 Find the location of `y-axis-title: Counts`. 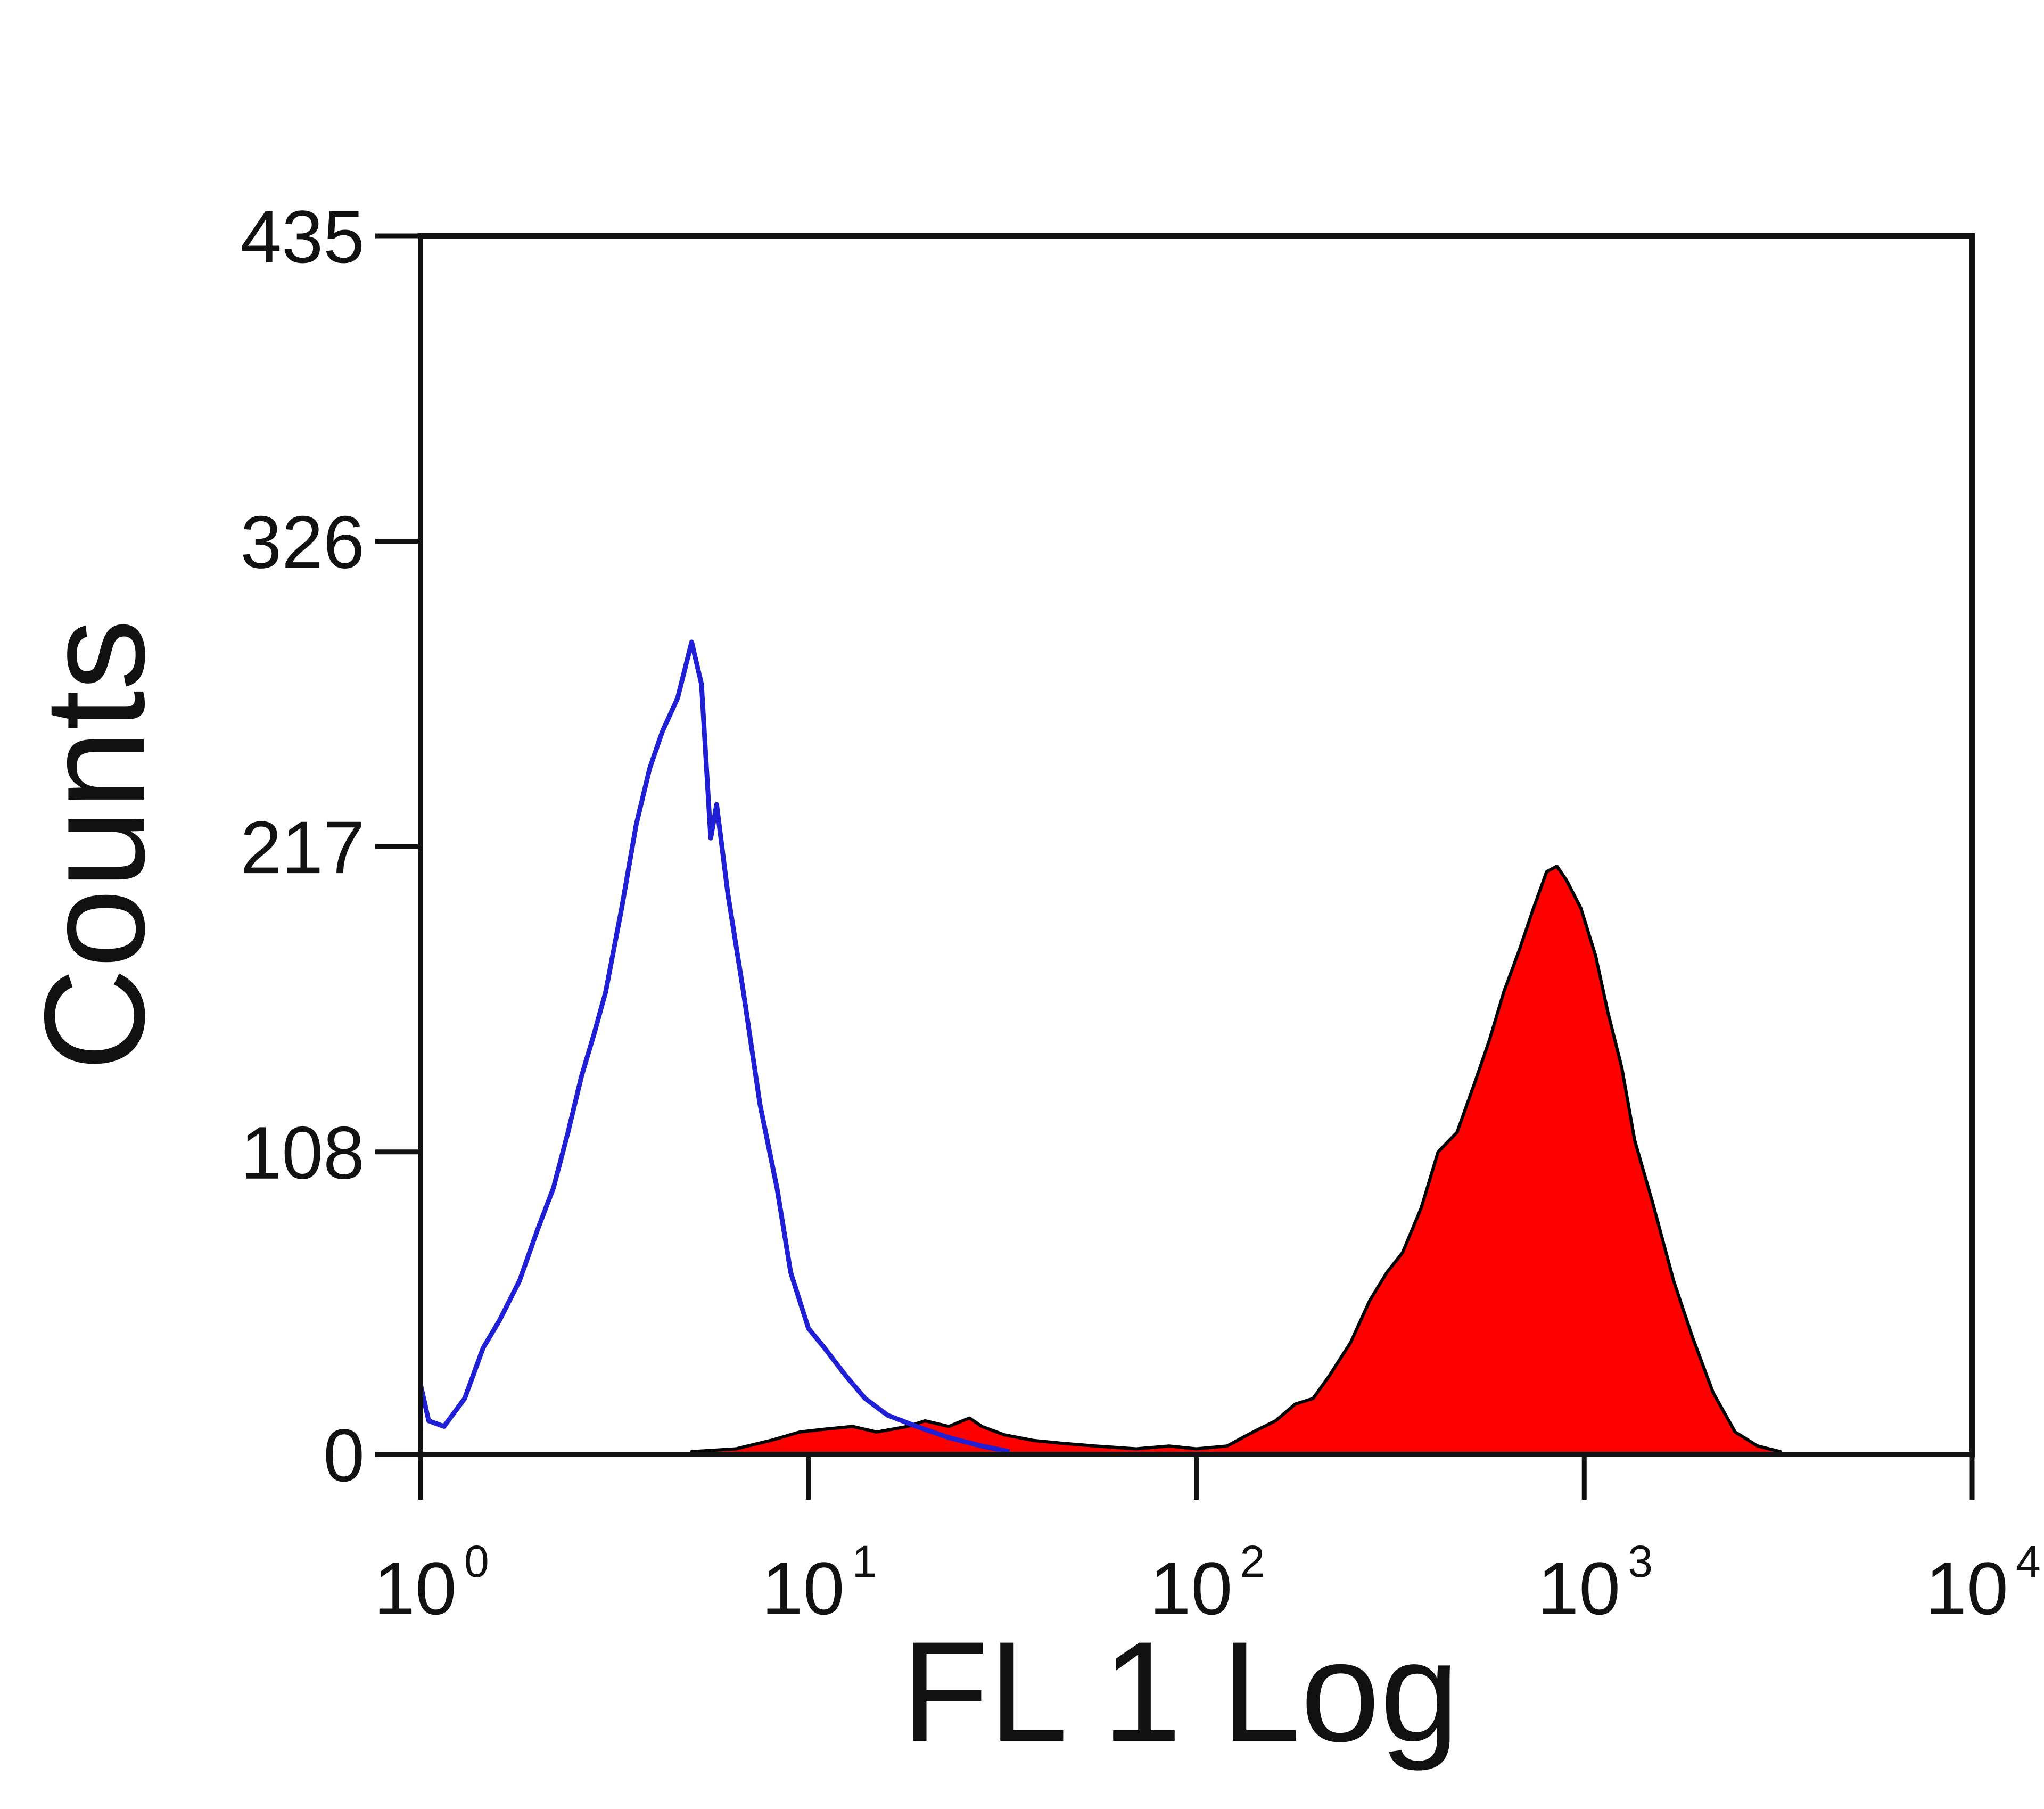

y-axis-title: Counts is located at coordinates (94, 845).